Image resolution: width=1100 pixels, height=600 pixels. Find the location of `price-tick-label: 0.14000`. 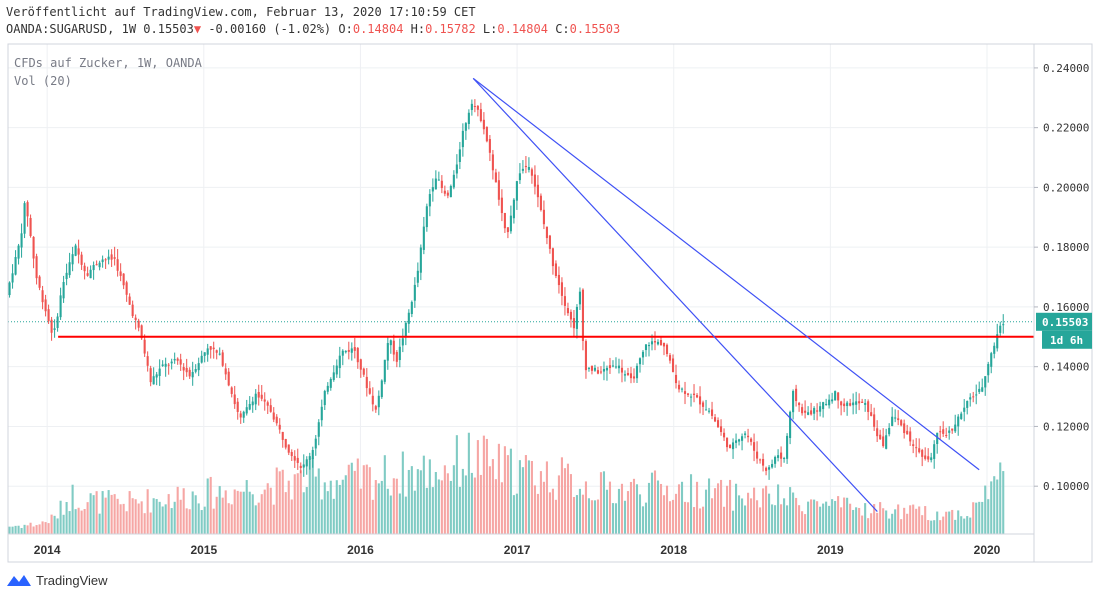

price-tick-label: 0.14000 is located at coordinates (1066, 367).